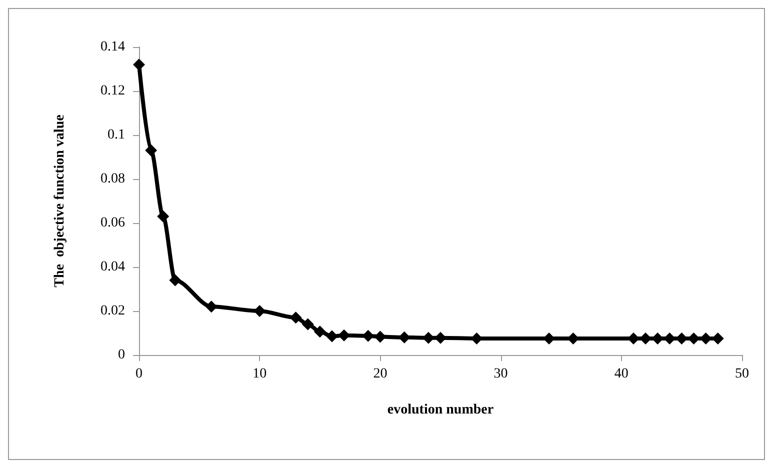  What do you see at coordinates (380, 374) in the screenshot?
I see `x-tick-label: 20` at bounding box center [380, 374].